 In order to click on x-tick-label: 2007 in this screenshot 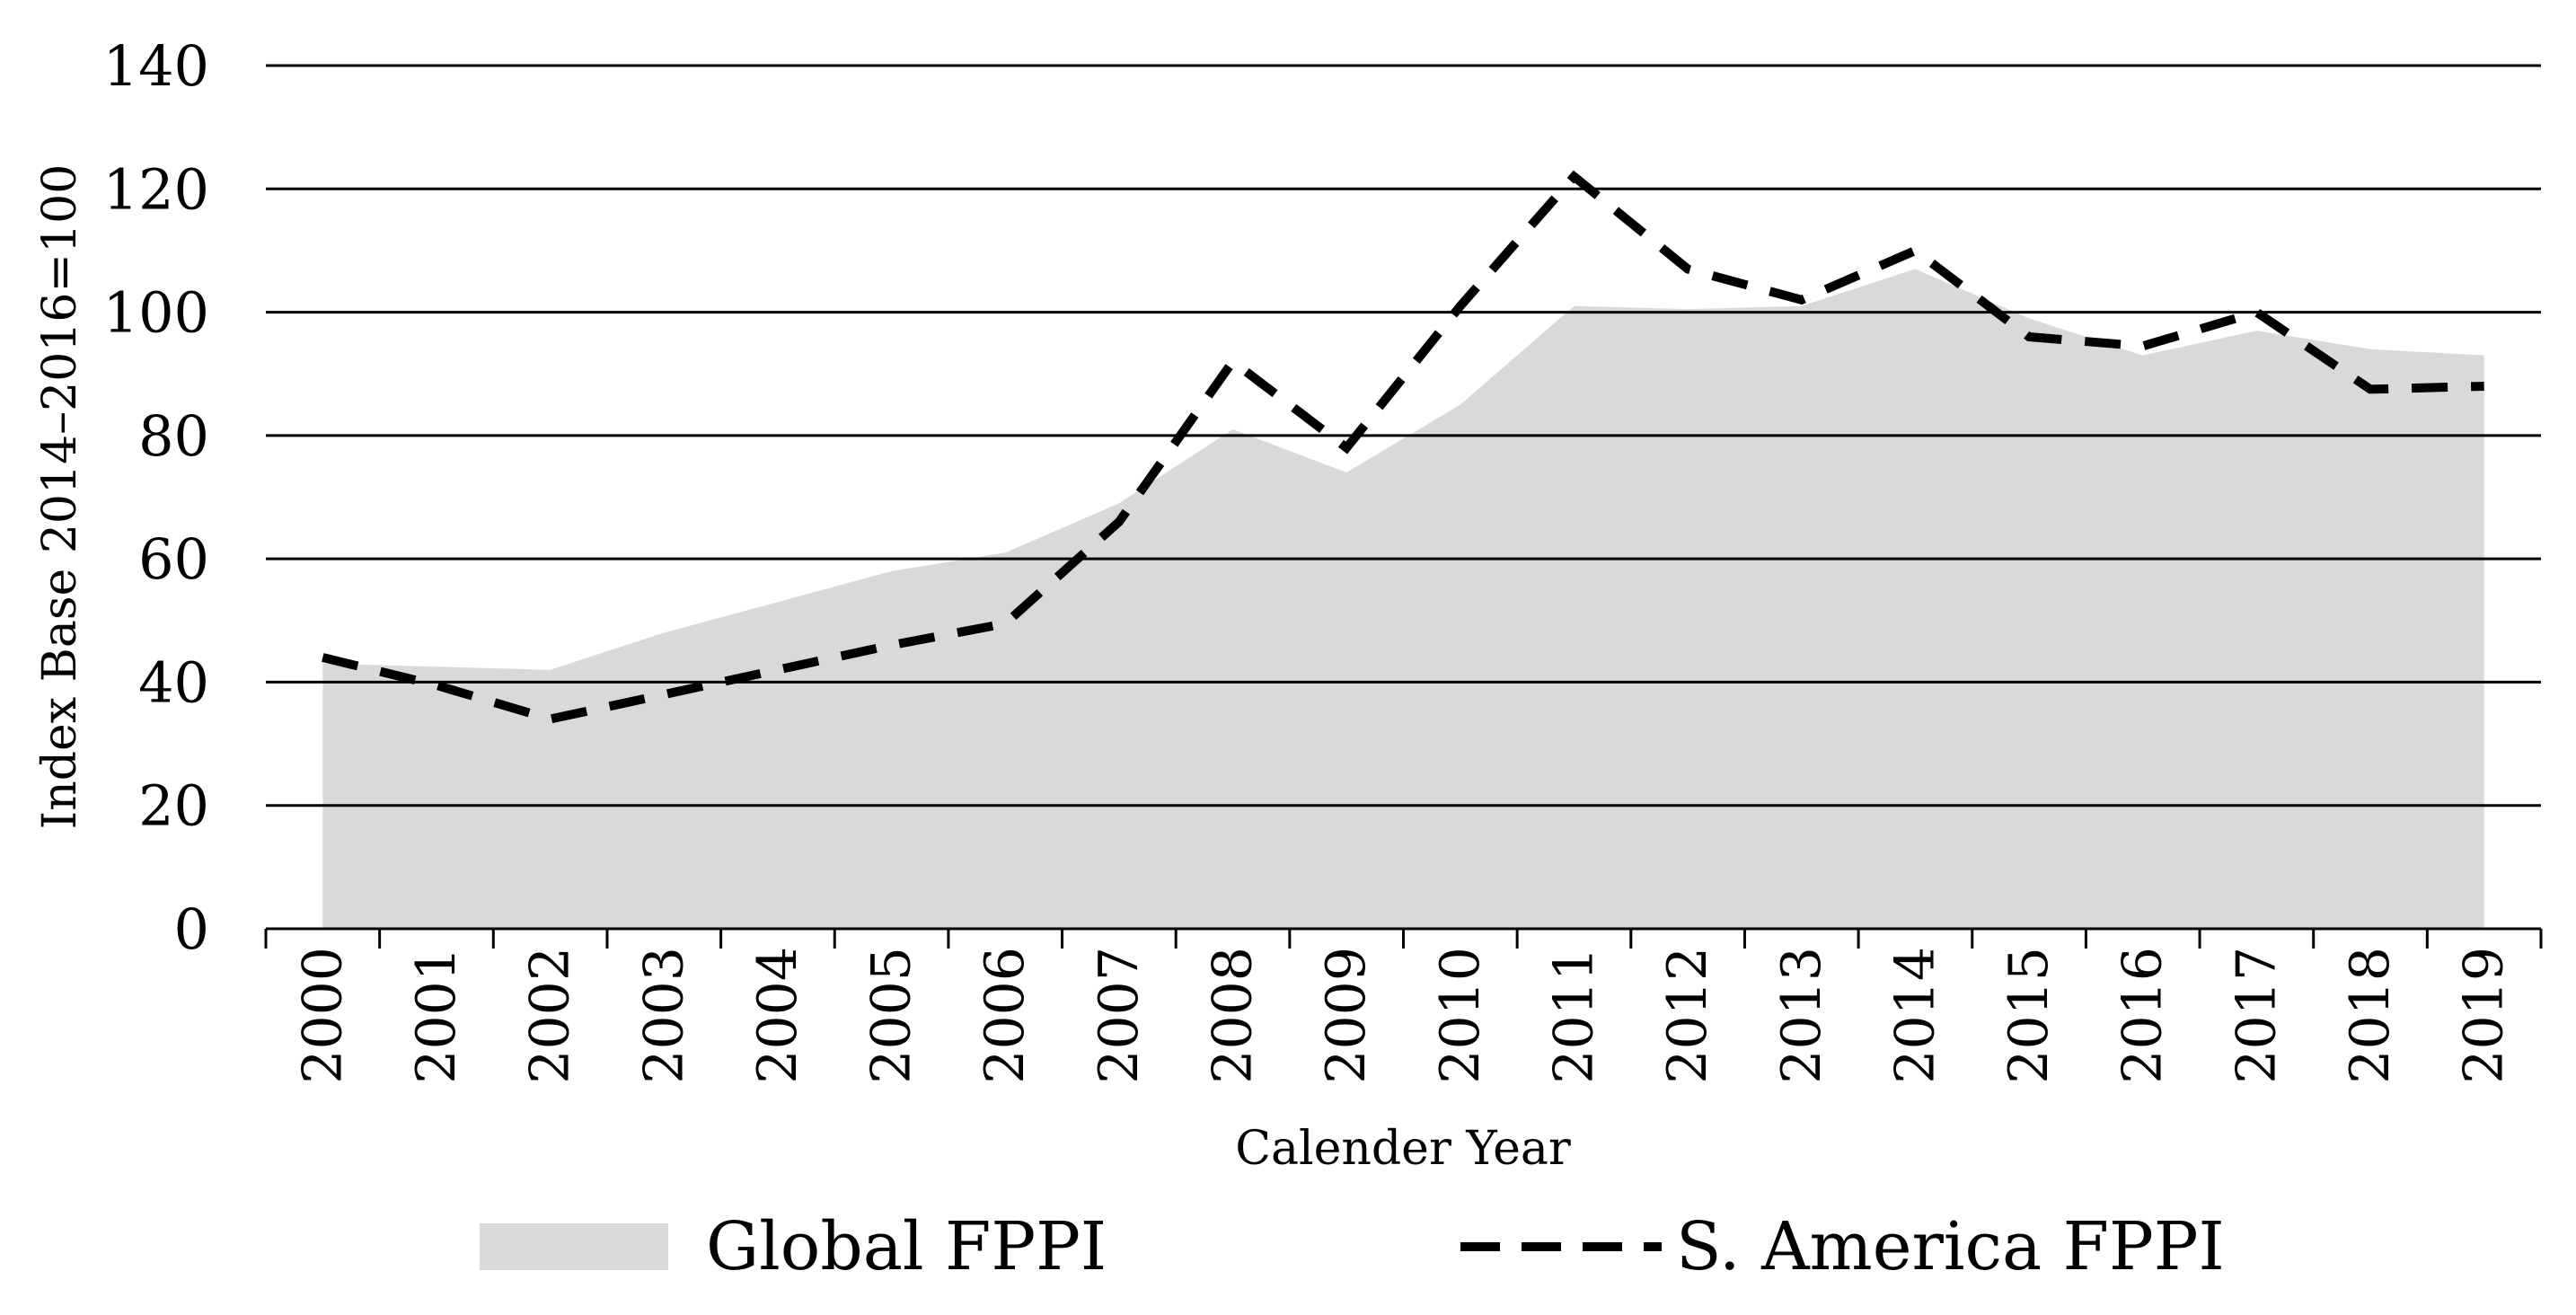, I will do `click(1119, 1015)`.